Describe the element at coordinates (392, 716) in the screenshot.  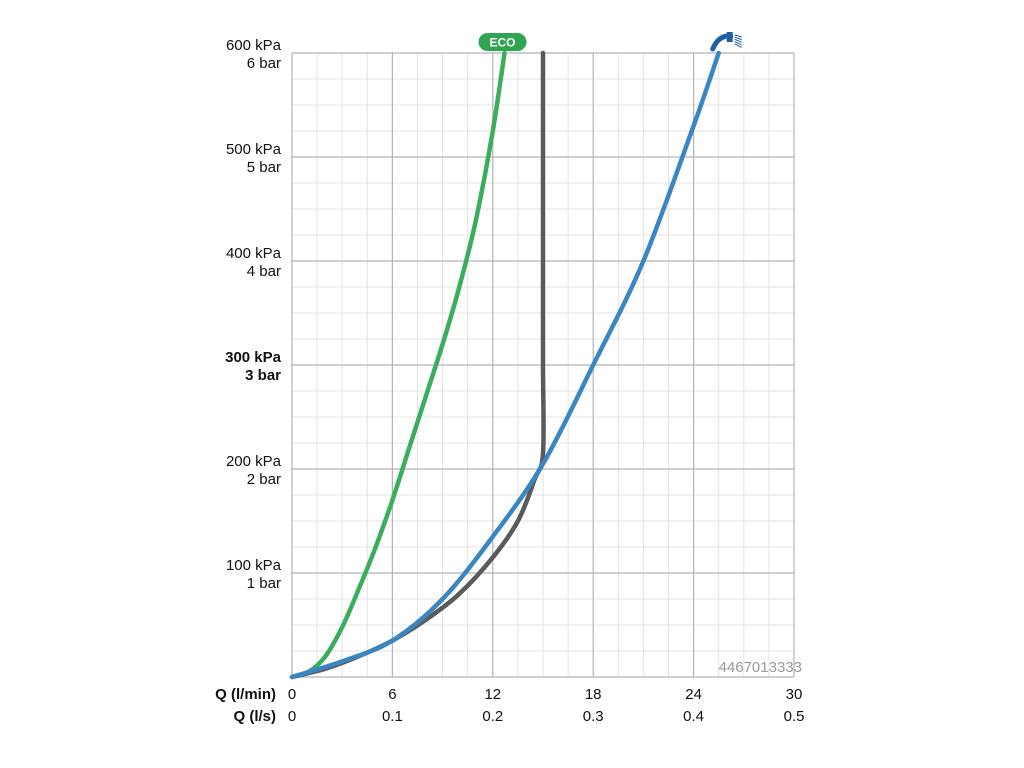
I see `x-tick-label-ls: 0.1` at that location.